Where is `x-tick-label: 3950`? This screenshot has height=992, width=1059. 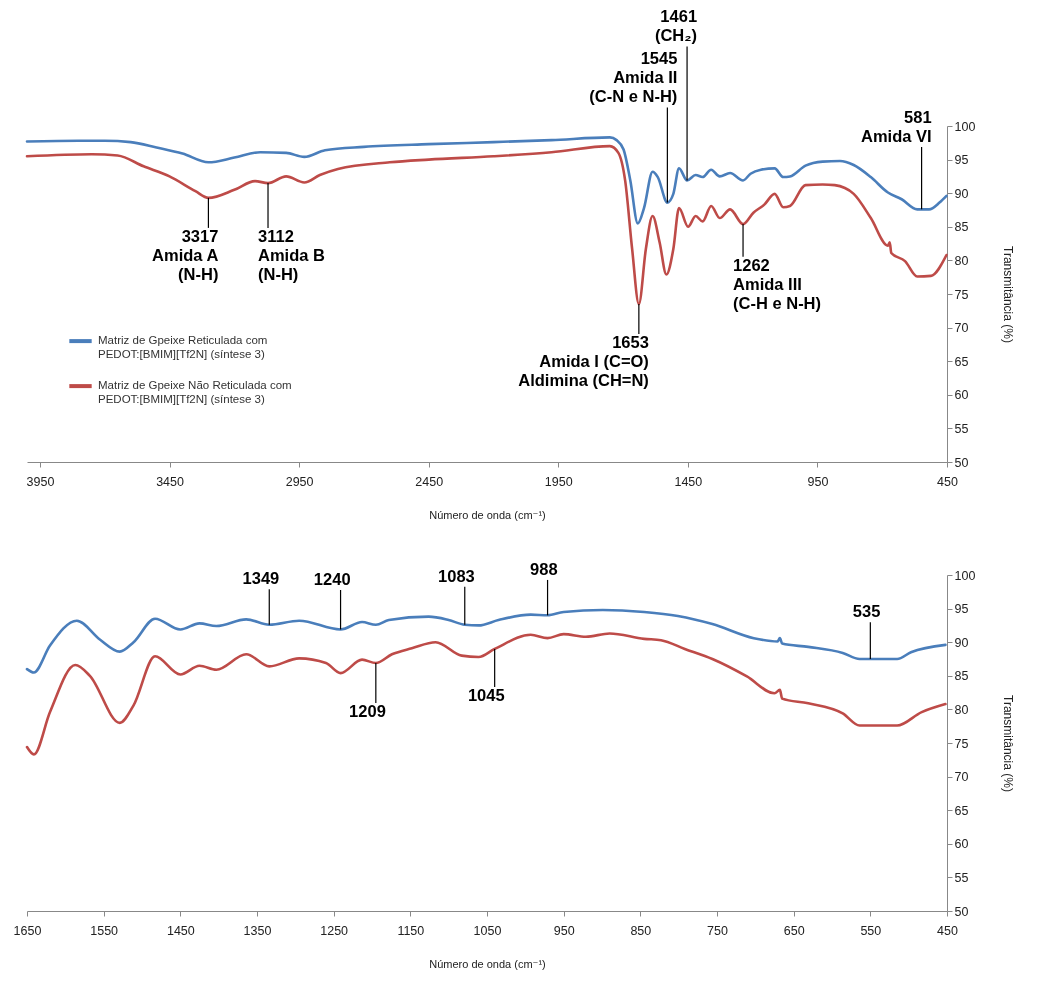
x-tick-label: 3950 is located at coordinates (40, 481).